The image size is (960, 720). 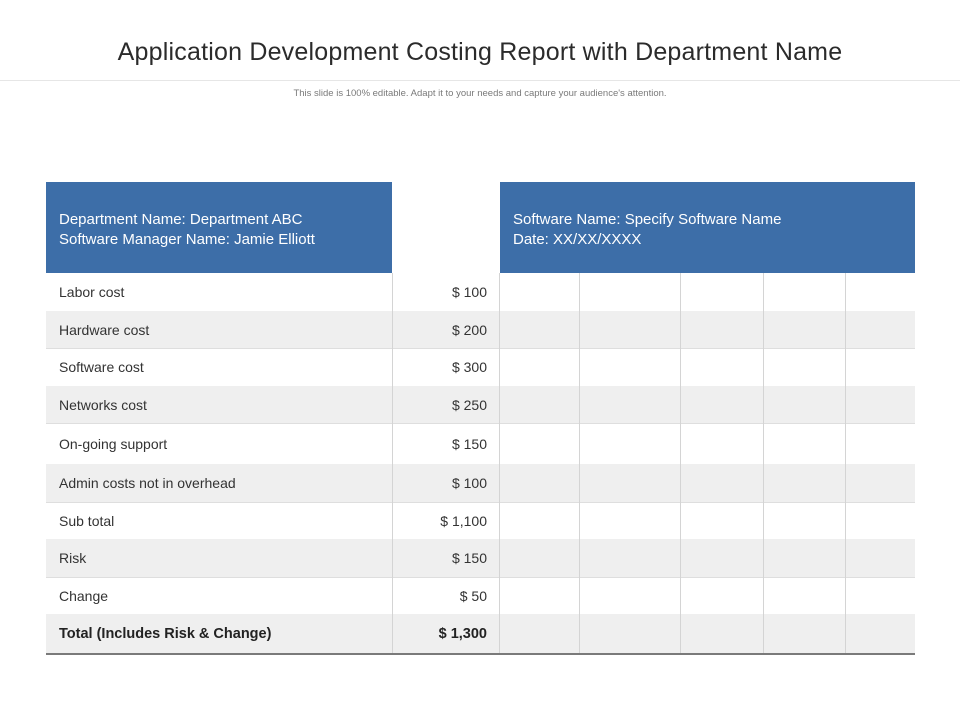 I want to click on table-row: Admin costs not in overhead $ 100, so click(x=480, y=483).